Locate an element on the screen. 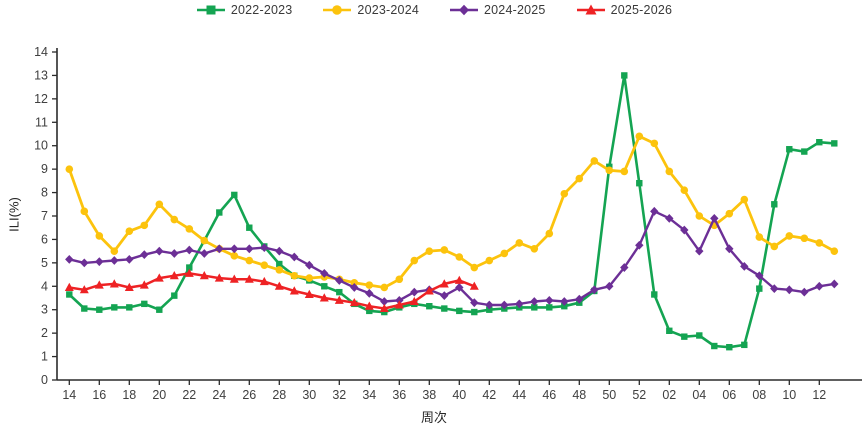  y-tick-label: 10 is located at coordinates (41, 146).